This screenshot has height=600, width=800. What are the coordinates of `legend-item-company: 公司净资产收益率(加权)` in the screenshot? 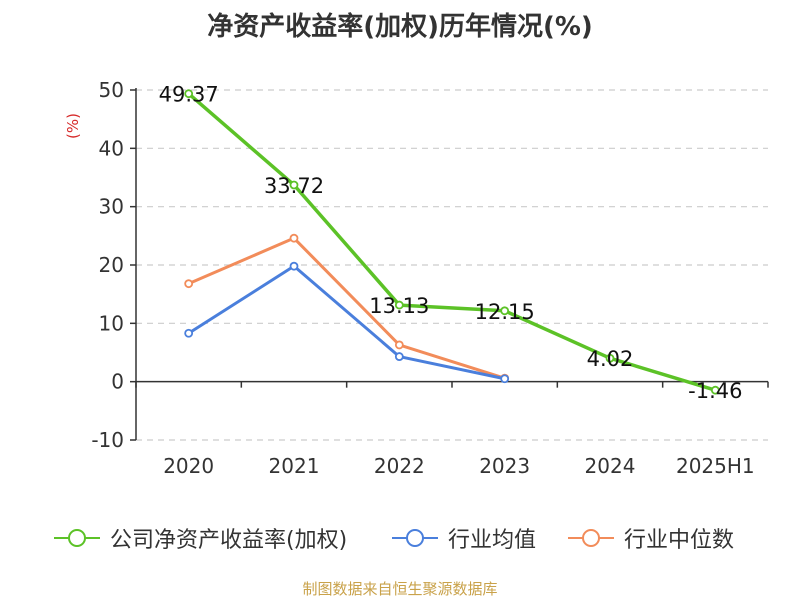 It's located at (199, 538).